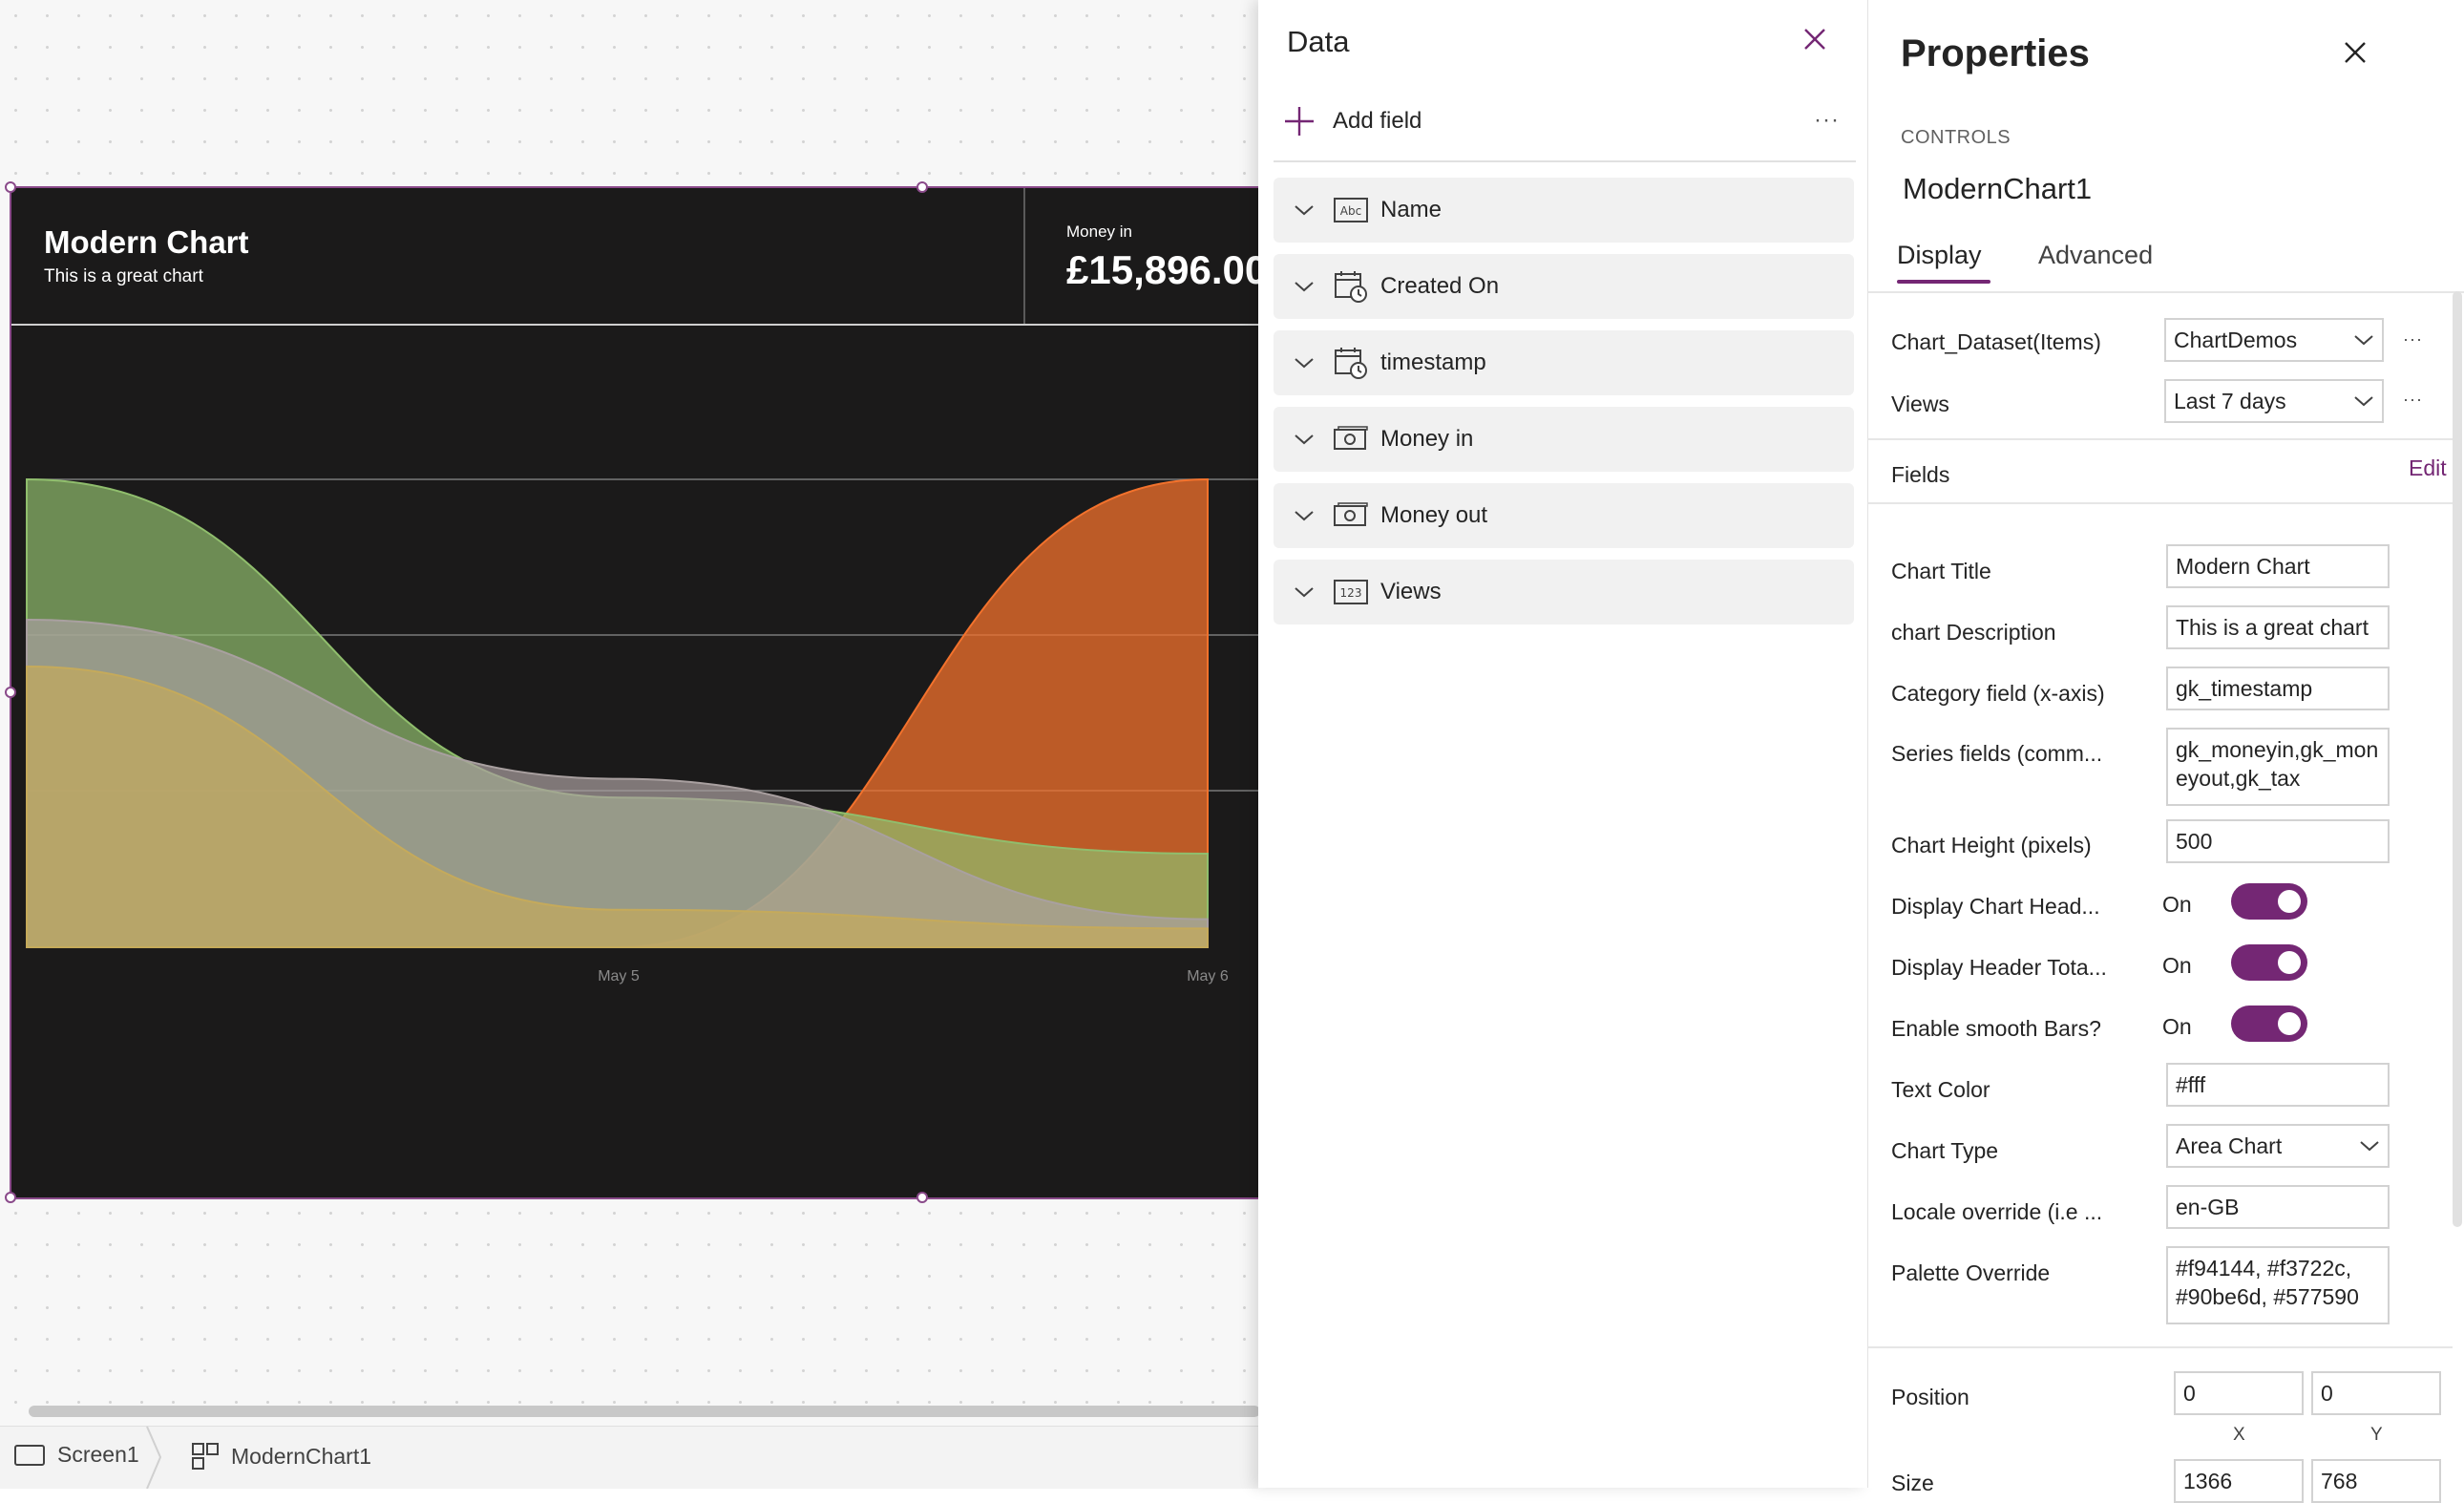 The width and height of the screenshot is (2464, 1503). What do you see at coordinates (922, 1197) in the screenshot?
I see `resize-handle-bottom-center` at bounding box center [922, 1197].